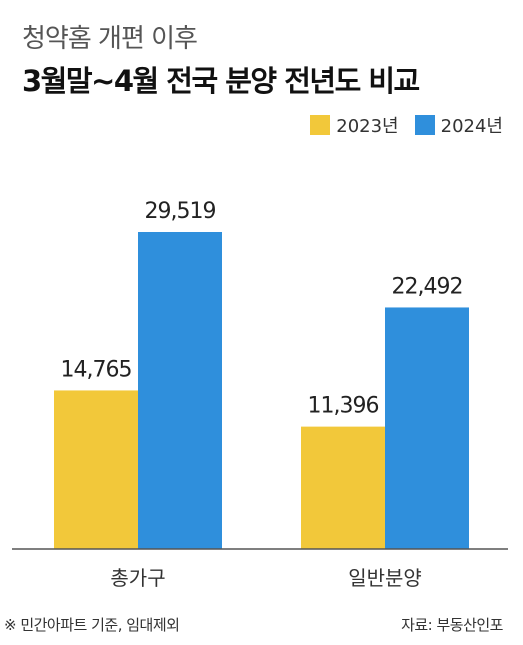 This screenshot has height=645, width=523. What do you see at coordinates (92, 625) in the screenshot?
I see `footnote: ※ 민간아파트 기준, 임대제외` at bounding box center [92, 625].